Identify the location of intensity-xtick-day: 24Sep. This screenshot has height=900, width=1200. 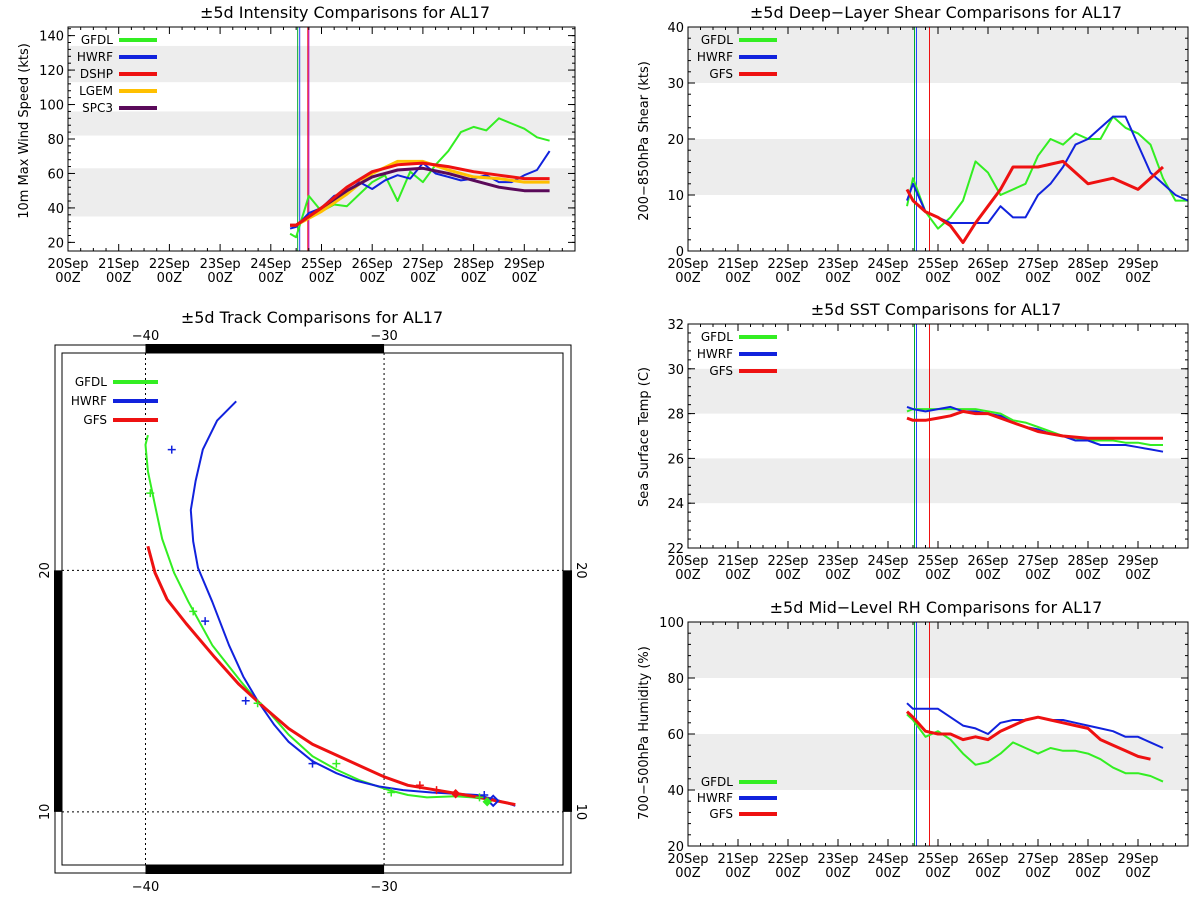
(270, 264).